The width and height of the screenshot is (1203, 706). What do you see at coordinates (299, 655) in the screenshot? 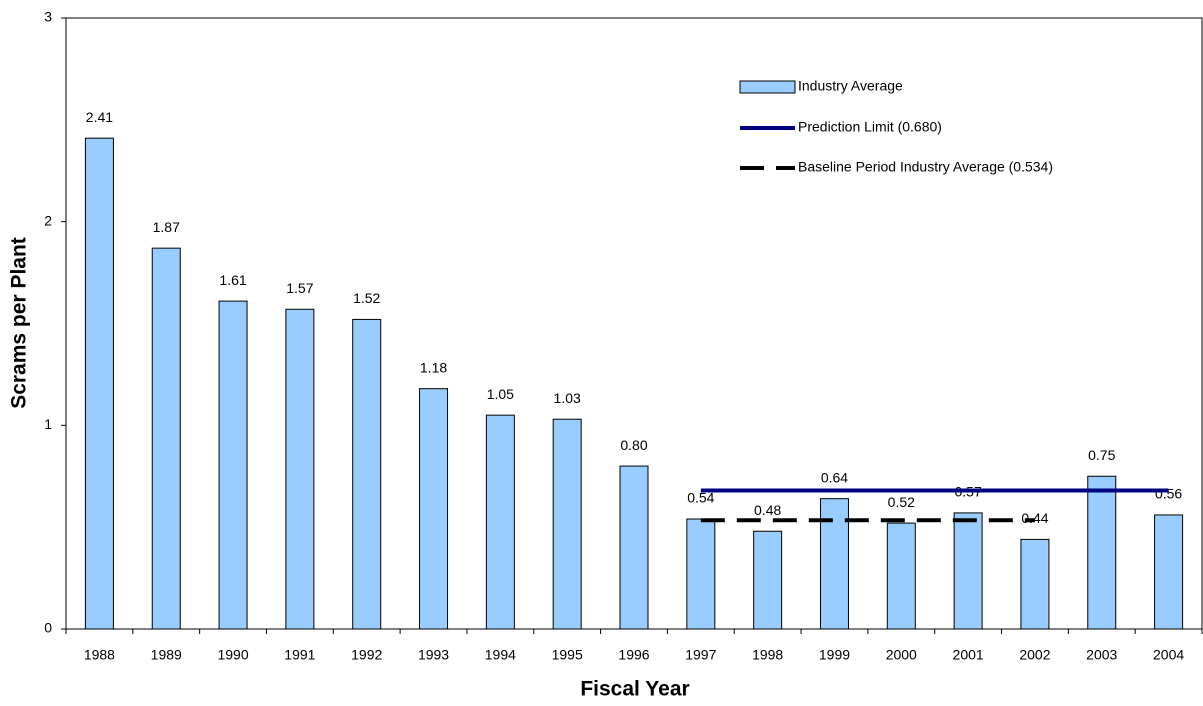
I see `x-tick-label: 1991` at bounding box center [299, 655].